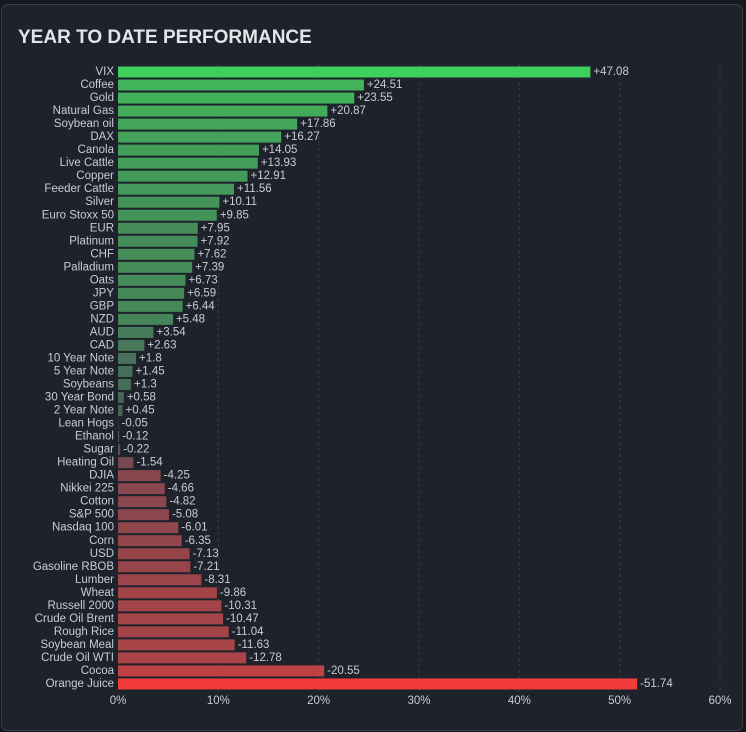 The width and height of the screenshot is (746, 732). Describe the element at coordinates (181, 489) in the screenshot. I see `value-label: -4.66` at that location.